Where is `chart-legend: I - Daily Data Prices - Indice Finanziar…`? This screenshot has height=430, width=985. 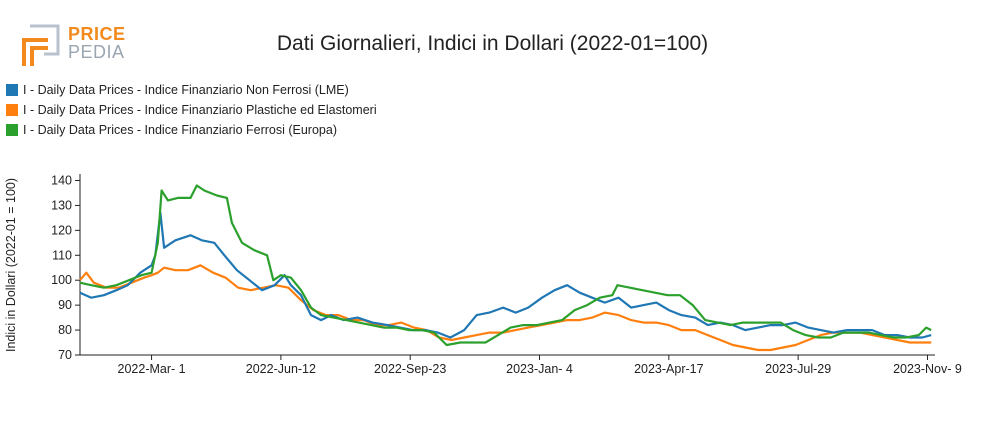
chart-legend: I - Daily Data Prices - Indice Finanziar… is located at coordinates (191, 110).